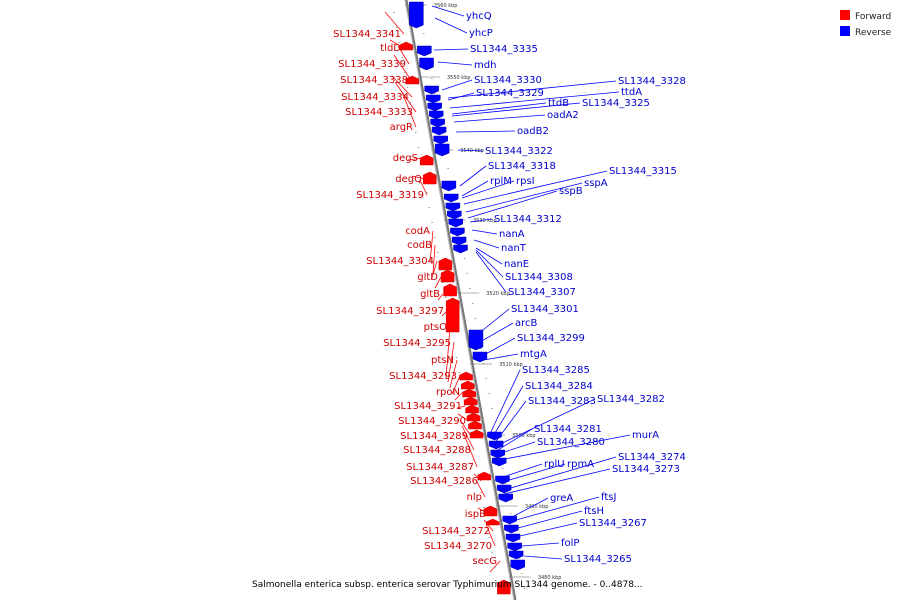  I want to click on reverse-gene-label: oadB2, so click(533, 131).